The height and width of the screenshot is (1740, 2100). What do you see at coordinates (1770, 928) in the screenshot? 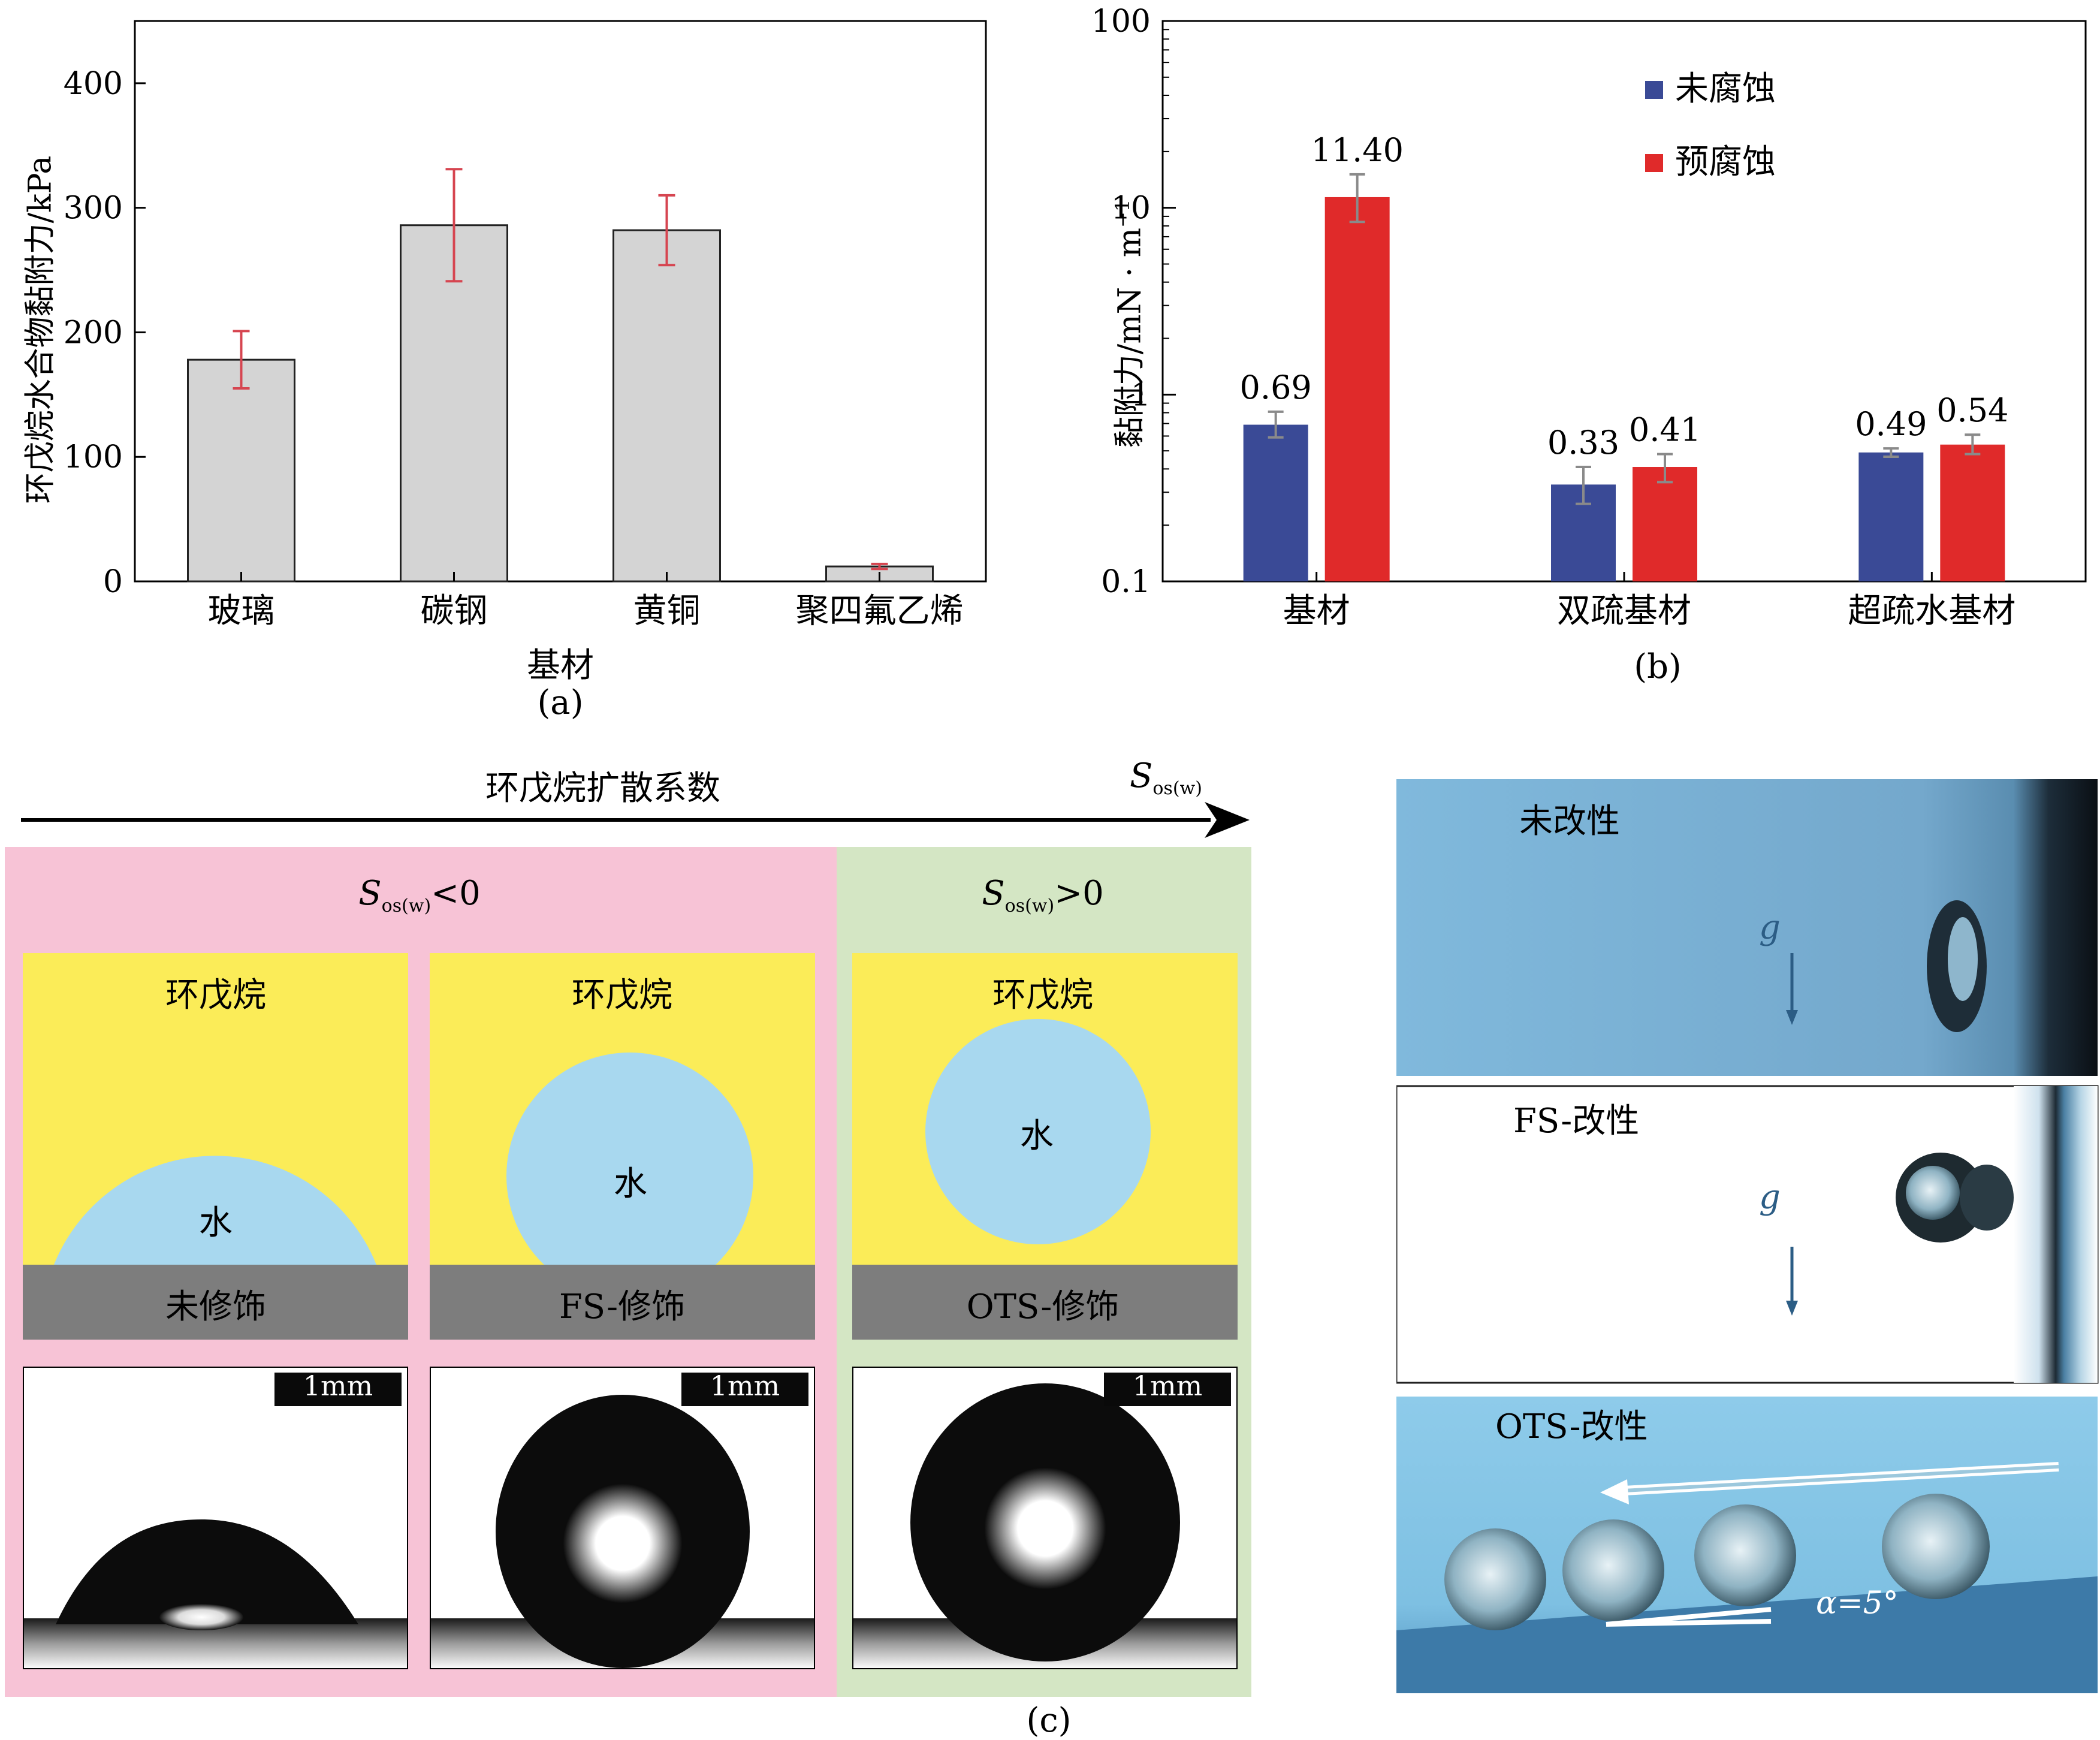
I see `photo-1-gravity: g` at bounding box center [1770, 928].